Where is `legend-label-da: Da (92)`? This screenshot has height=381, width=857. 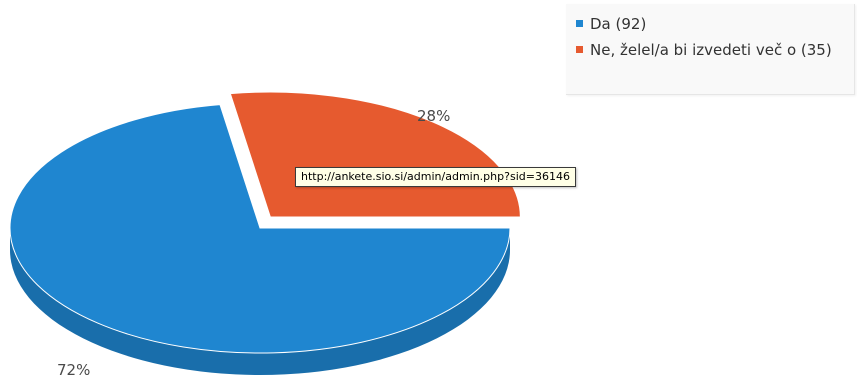
legend-label-da: Da (92) is located at coordinates (618, 24).